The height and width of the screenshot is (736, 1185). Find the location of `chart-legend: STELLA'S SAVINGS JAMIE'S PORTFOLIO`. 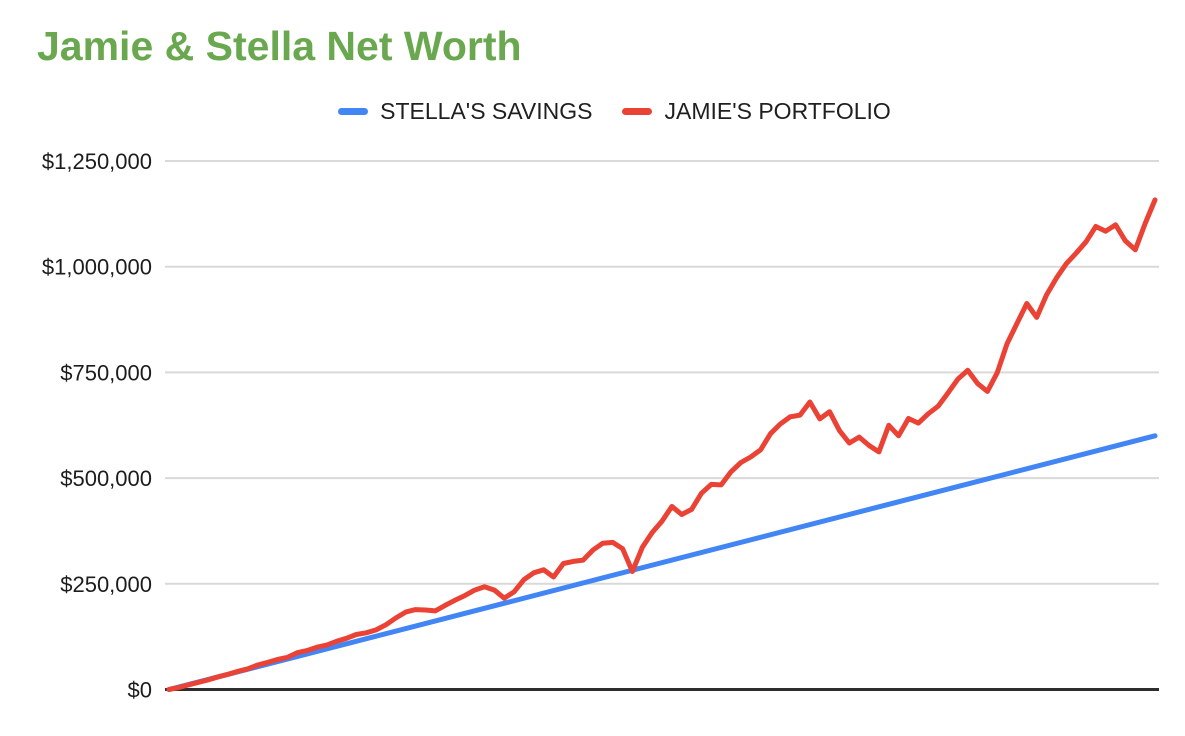

chart-legend: STELLA'S SAVINGS JAMIE'S PORTFOLIO is located at coordinates (614, 111).